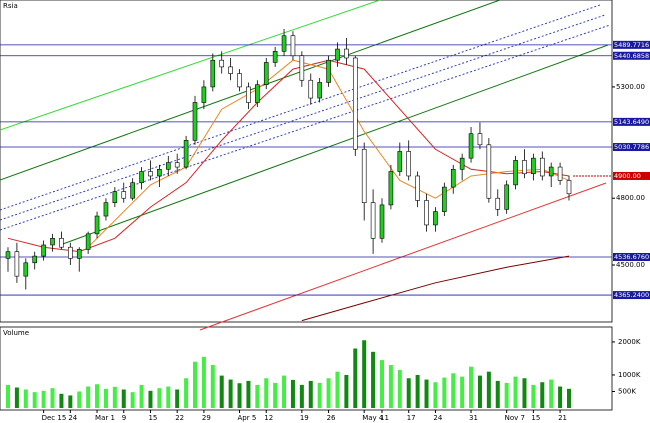 Image resolution: width=650 pixels, height=423 pixels. What do you see at coordinates (54, 418) in the screenshot?
I see `x-tick-label: Dec 15` at bounding box center [54, 418].